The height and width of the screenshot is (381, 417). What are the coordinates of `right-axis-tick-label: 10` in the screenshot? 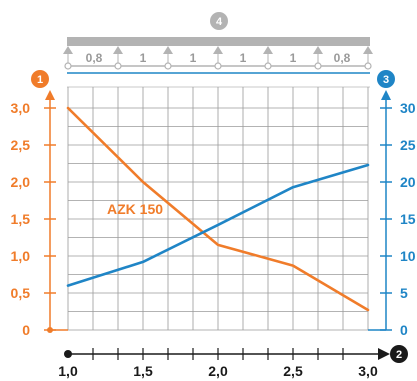 It's located at (408, 256).